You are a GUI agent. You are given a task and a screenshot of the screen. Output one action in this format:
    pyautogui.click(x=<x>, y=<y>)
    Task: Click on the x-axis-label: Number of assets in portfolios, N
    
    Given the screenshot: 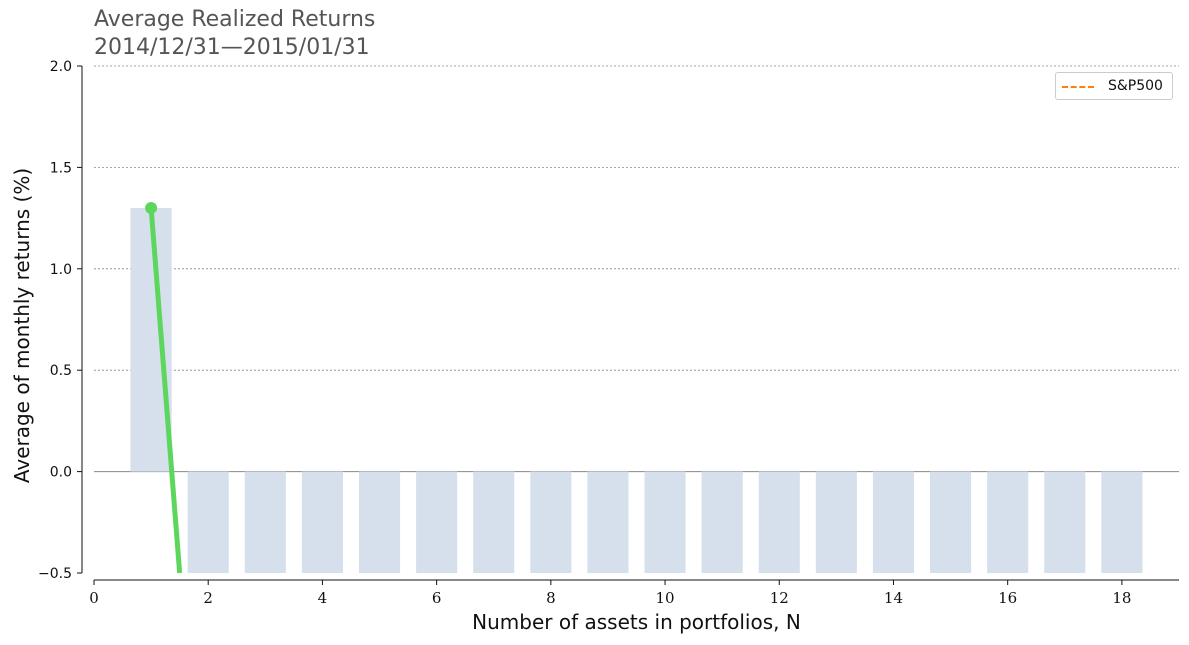 What is the action you would take?
    pyautogui.click(x=636, y=622)
    